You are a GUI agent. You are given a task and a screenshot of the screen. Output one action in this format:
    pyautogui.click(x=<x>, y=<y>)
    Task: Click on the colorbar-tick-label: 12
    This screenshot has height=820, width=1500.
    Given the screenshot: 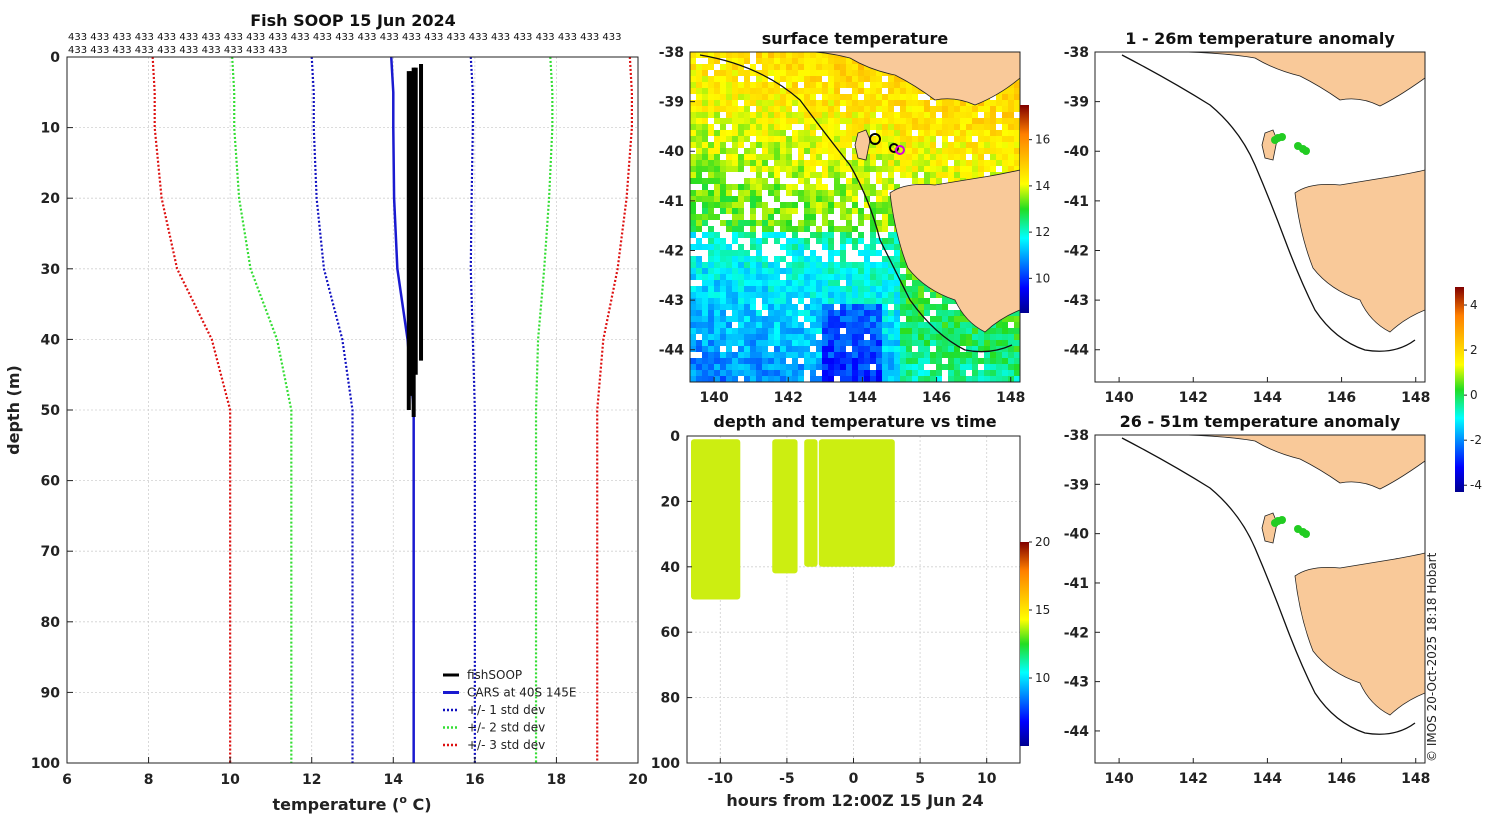 What is the action you would take?
    pyautogui.click(x=1042, y=232)
    